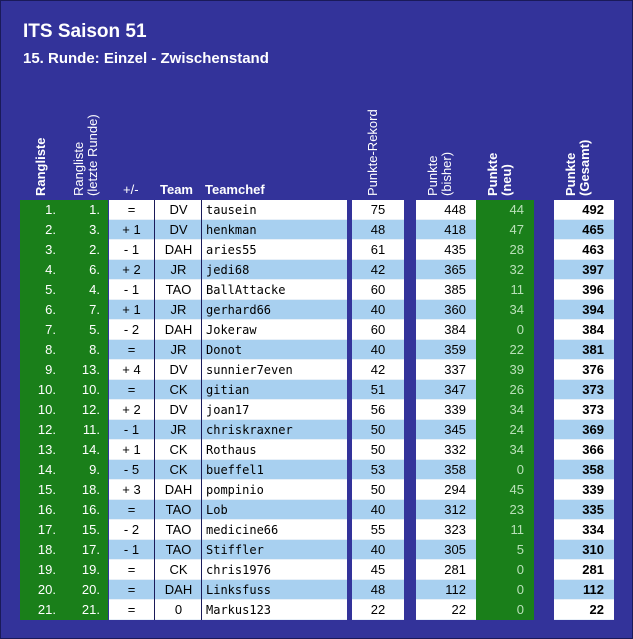 This screenshot has height=639, width=633. What do you see at coordinates (131, 530) in the screenshot?
I see `diff-cell: - 2` at bounding box center [131, 530].